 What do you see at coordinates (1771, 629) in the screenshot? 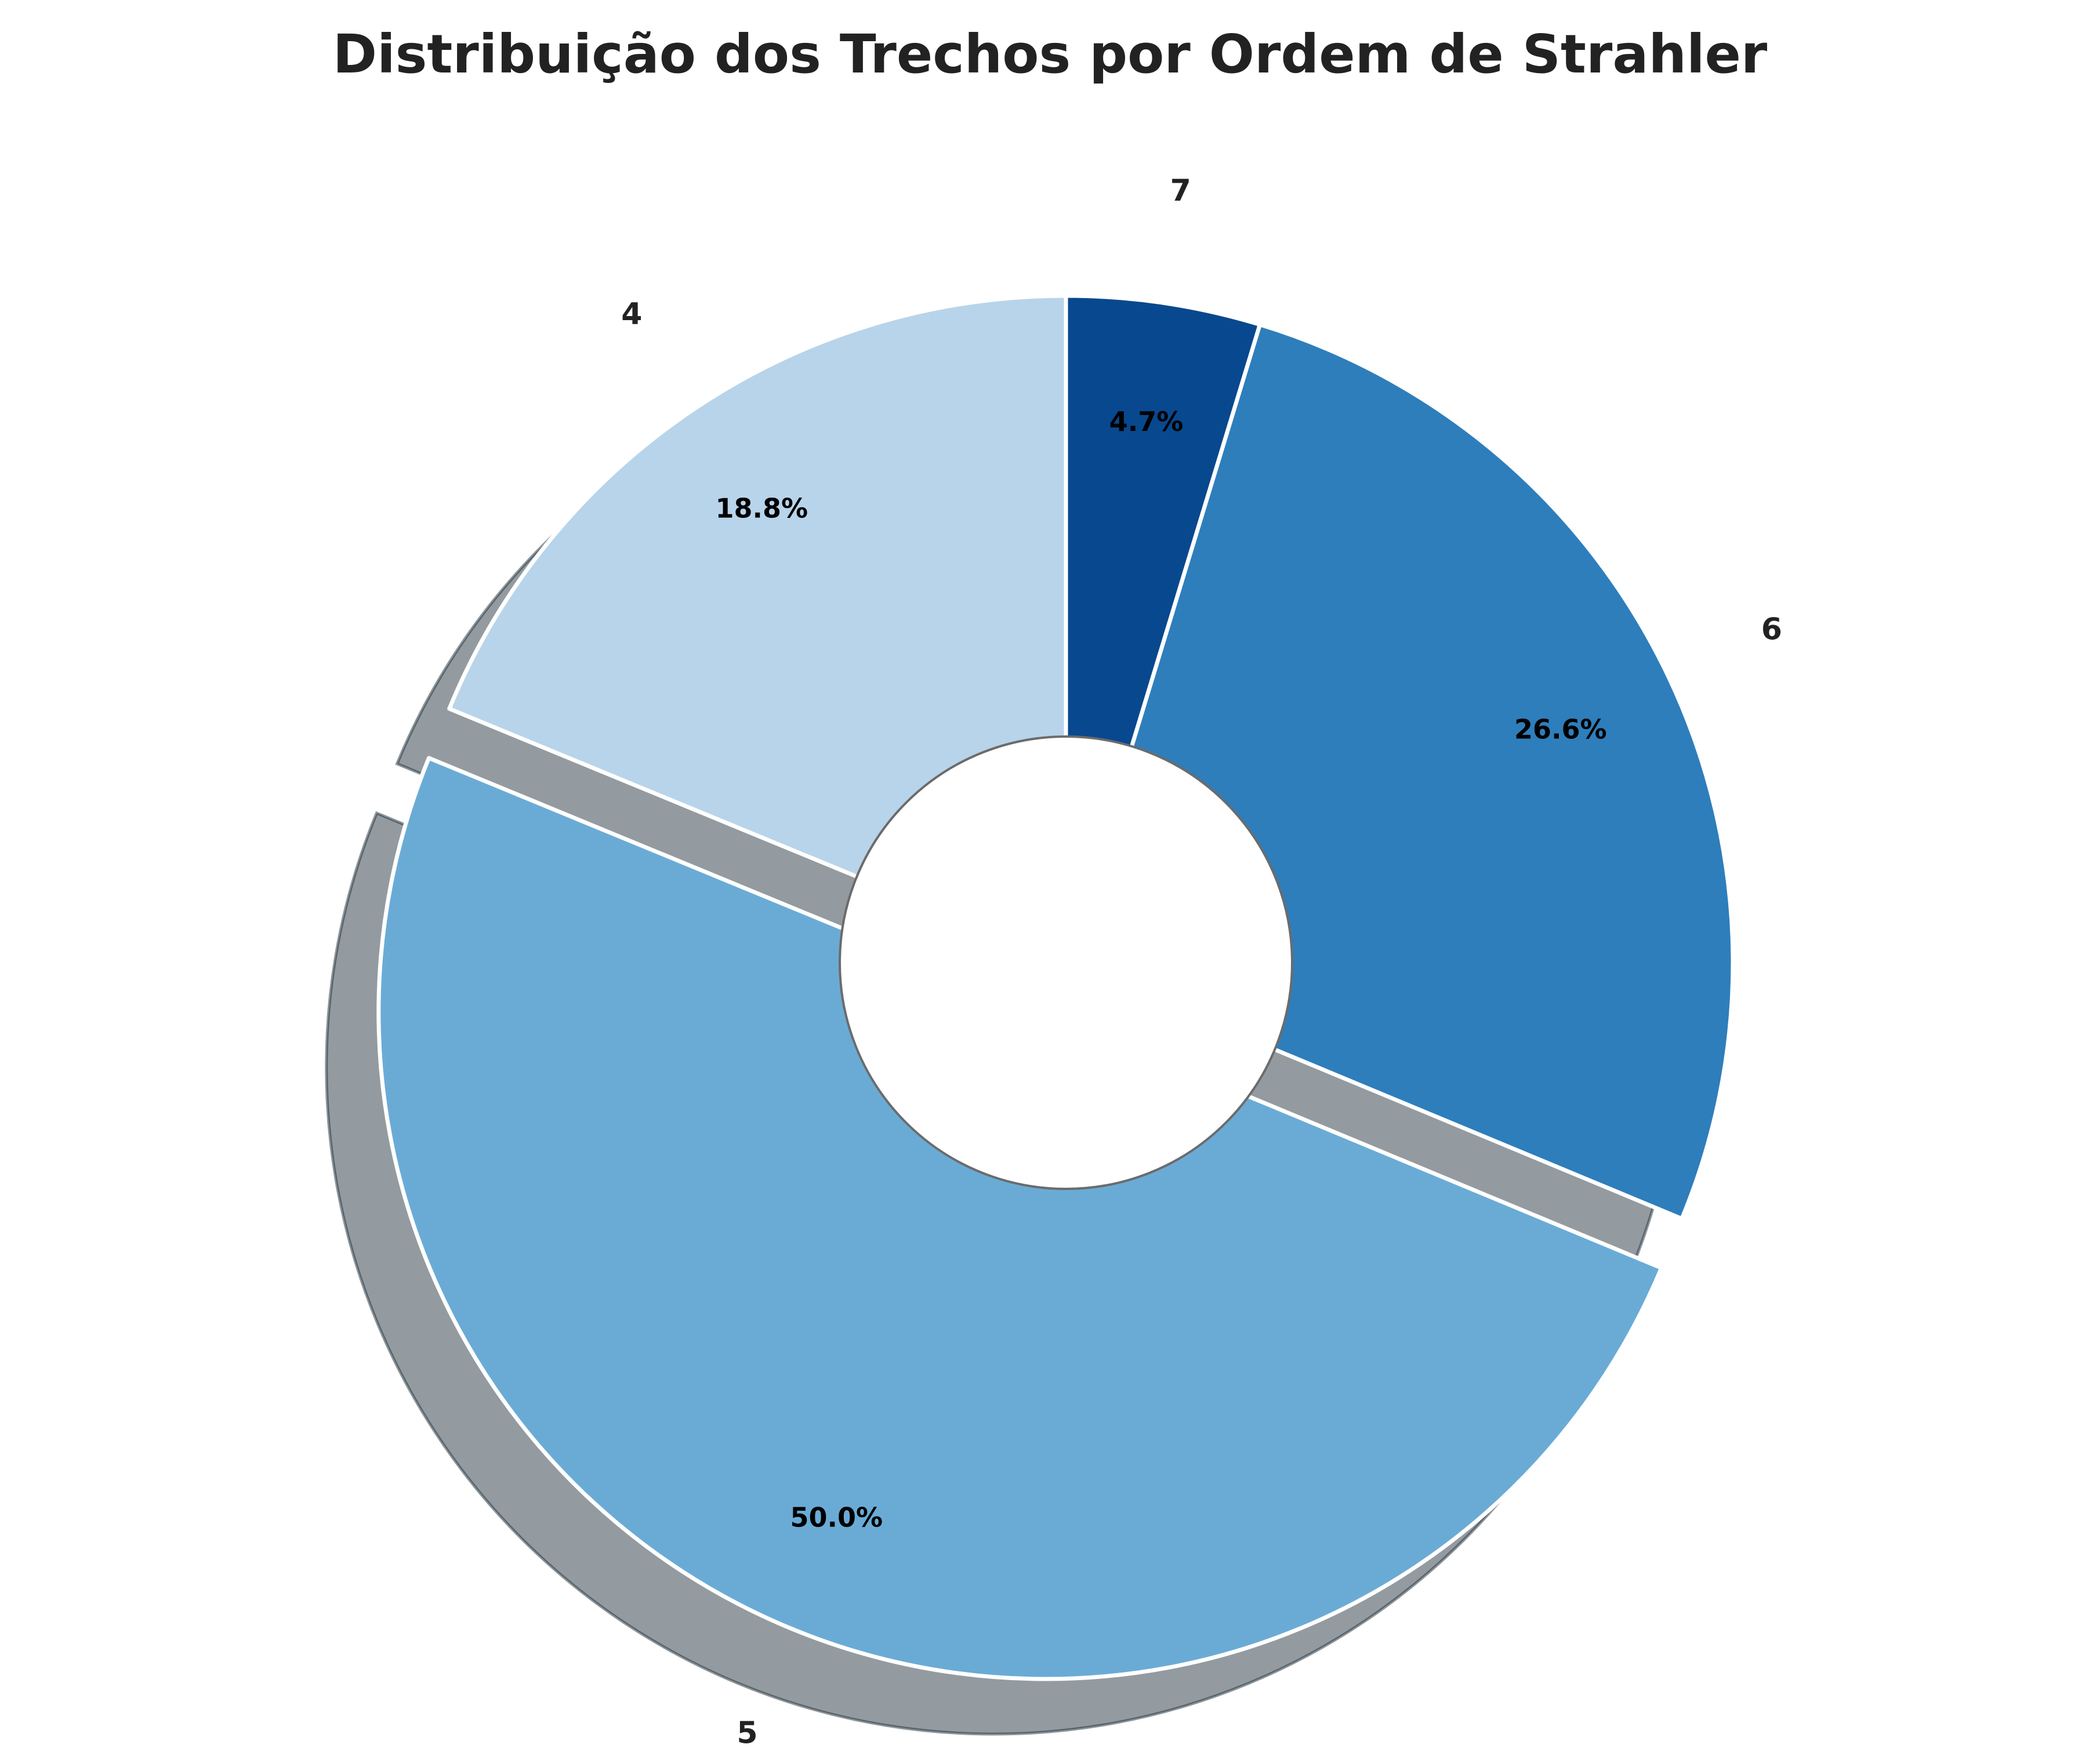
I see `slice-label-6: 6` at bounding box center [1771, 629].